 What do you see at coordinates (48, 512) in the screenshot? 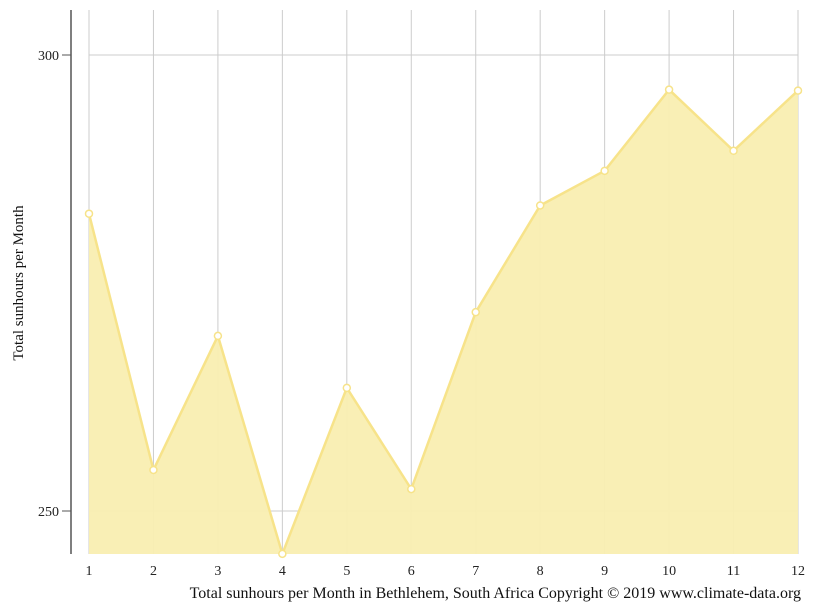
I see `y-tick-label-250: 250` at bounding box center [48, 512].